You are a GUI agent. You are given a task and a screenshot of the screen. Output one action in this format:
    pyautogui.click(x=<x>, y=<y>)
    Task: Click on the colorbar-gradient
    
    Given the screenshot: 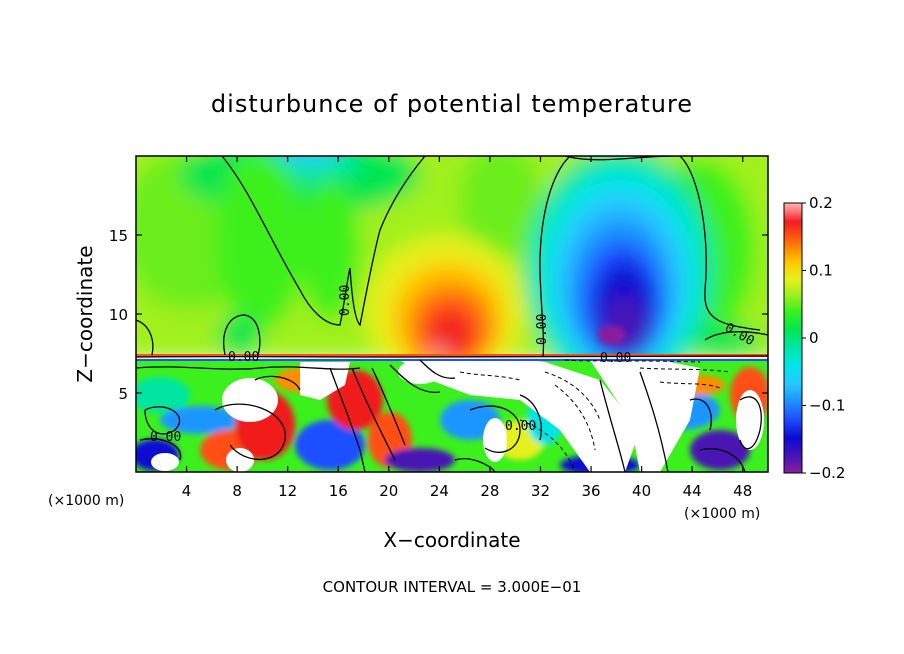 What is the action you would take?
    pyautogui.click(x=793, y=338)
    